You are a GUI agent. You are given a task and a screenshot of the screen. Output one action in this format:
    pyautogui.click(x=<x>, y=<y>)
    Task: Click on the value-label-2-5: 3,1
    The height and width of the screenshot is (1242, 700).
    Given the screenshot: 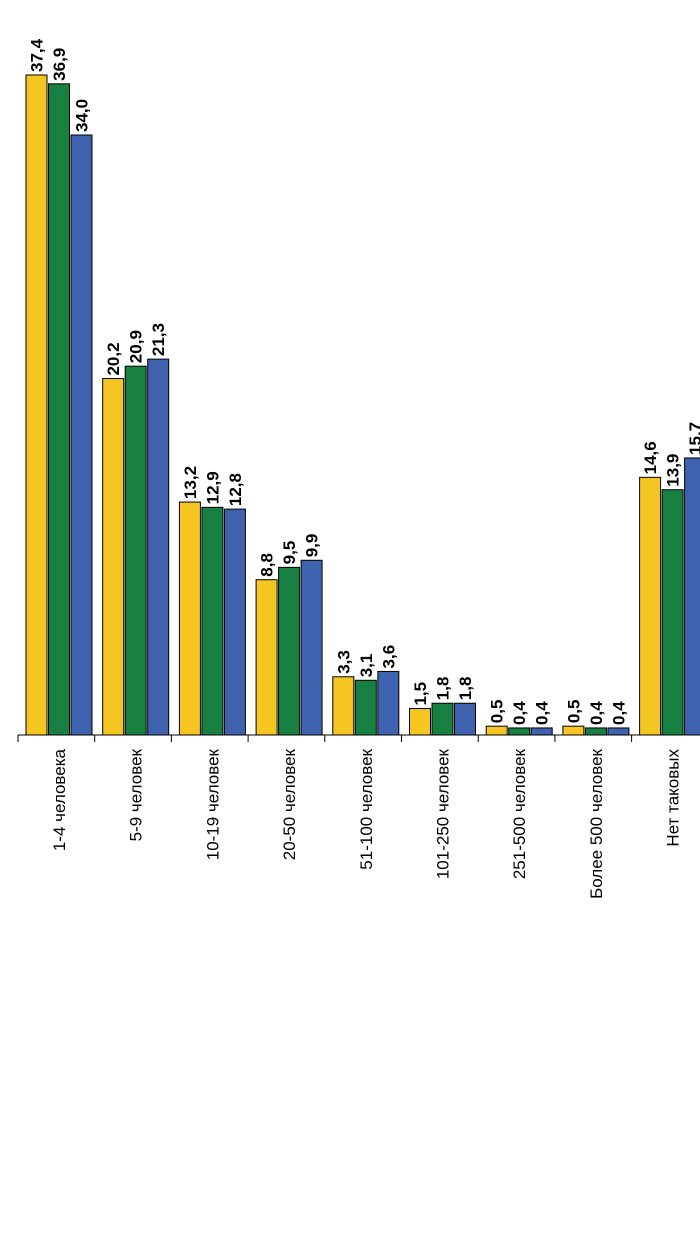 What is the action you would take?
    pyautogui.click(x=366, y=666)
    